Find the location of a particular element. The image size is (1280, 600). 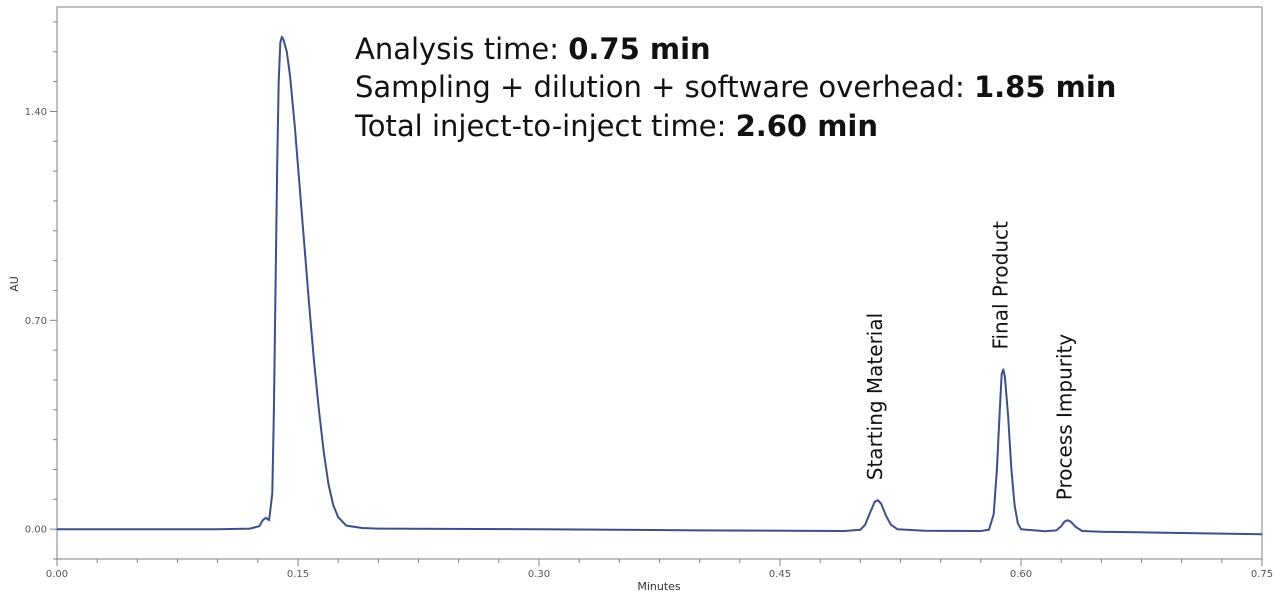

y-tick-label: 1.40 is located at coordinates (36, 112).